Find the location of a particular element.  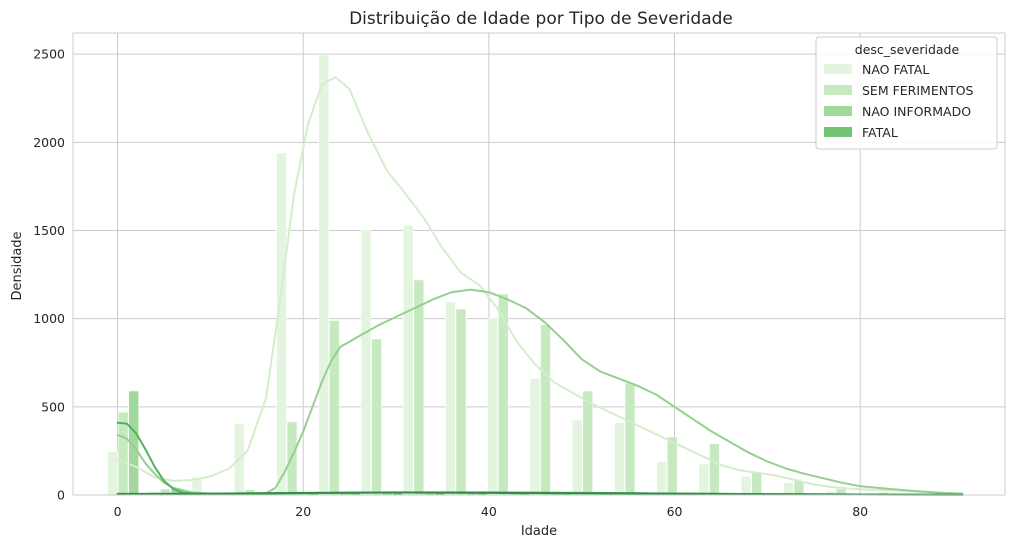

y-axis-label: Densidade is located at coordinates (17, 265).